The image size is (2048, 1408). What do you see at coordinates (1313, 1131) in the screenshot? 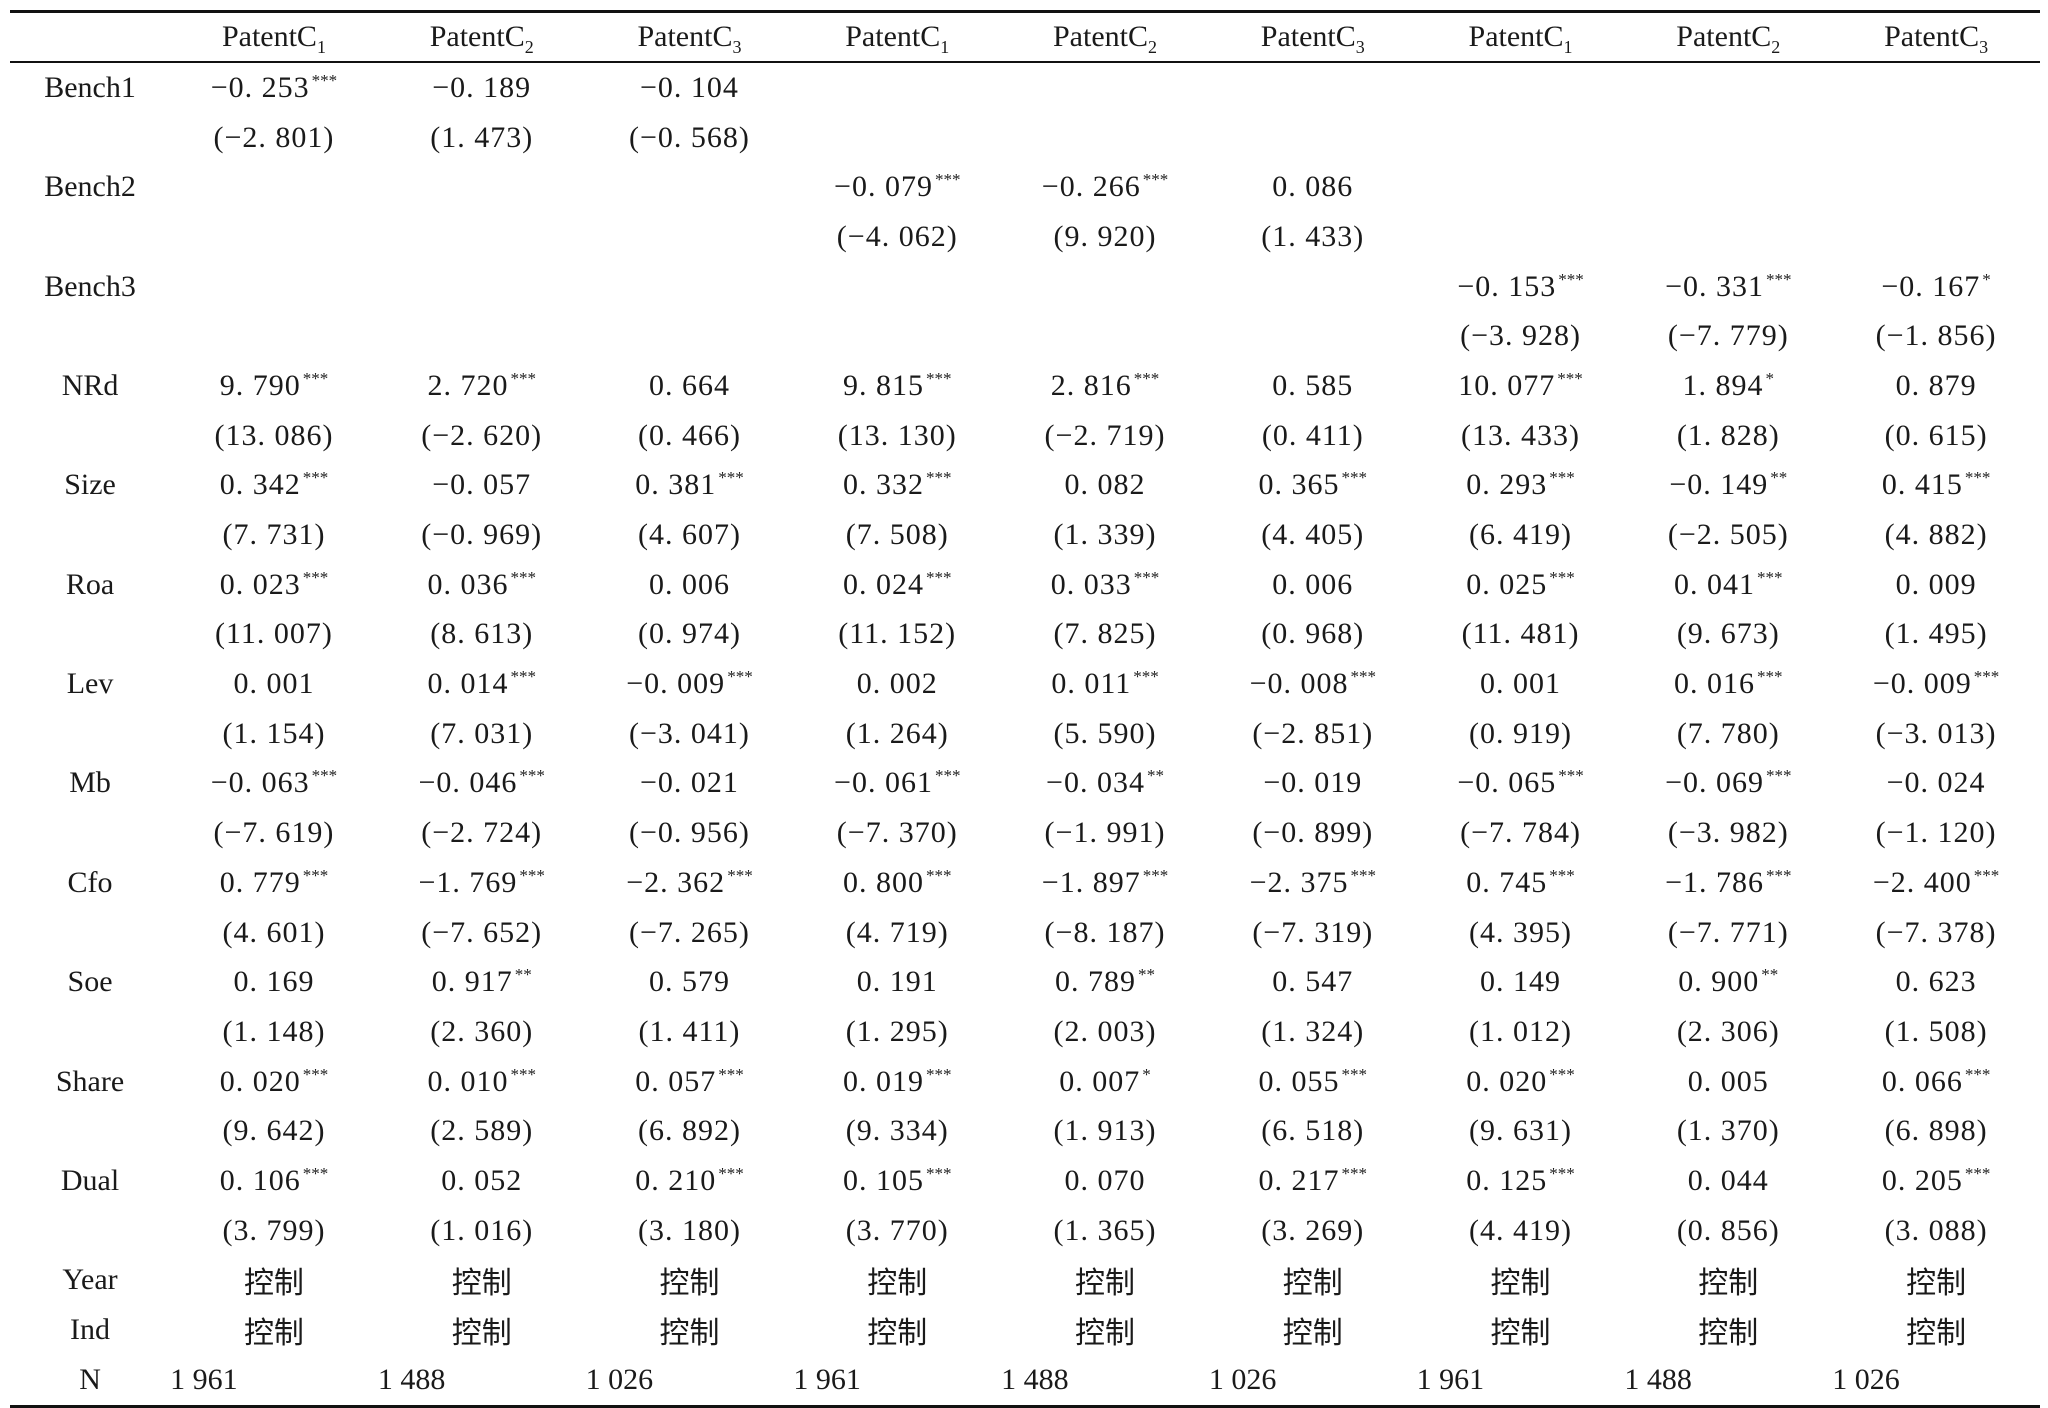
I see `t-statistic-value: (6. 518)` at bounding box center [1313, 1131].